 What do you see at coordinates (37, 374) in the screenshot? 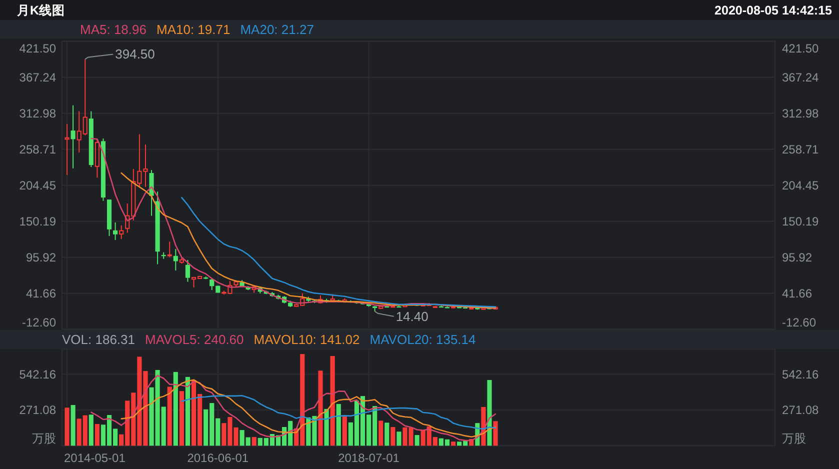
I see `y-tick-label: 542.16` at bounding box center [37, 374].